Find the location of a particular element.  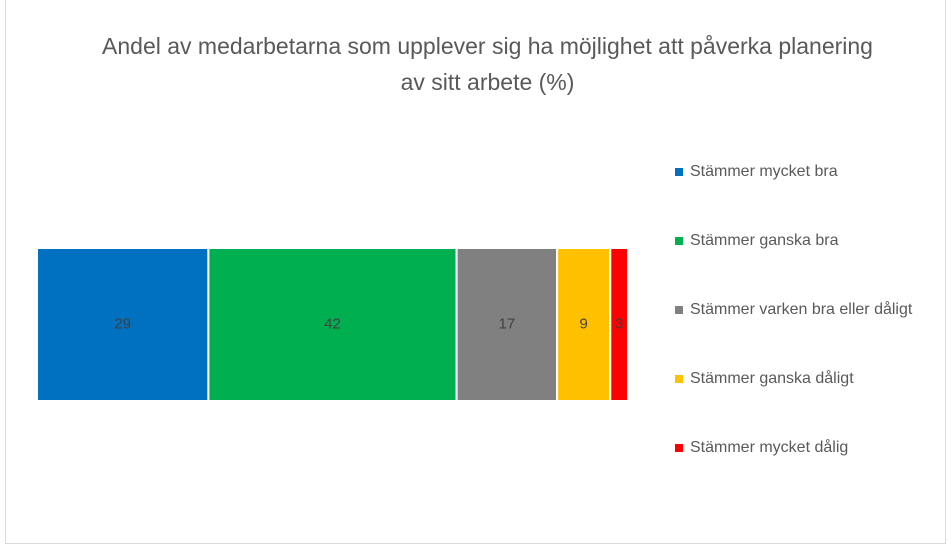

legend-item: Stämmer ganska dåligt is located at coordinates (812, 379).